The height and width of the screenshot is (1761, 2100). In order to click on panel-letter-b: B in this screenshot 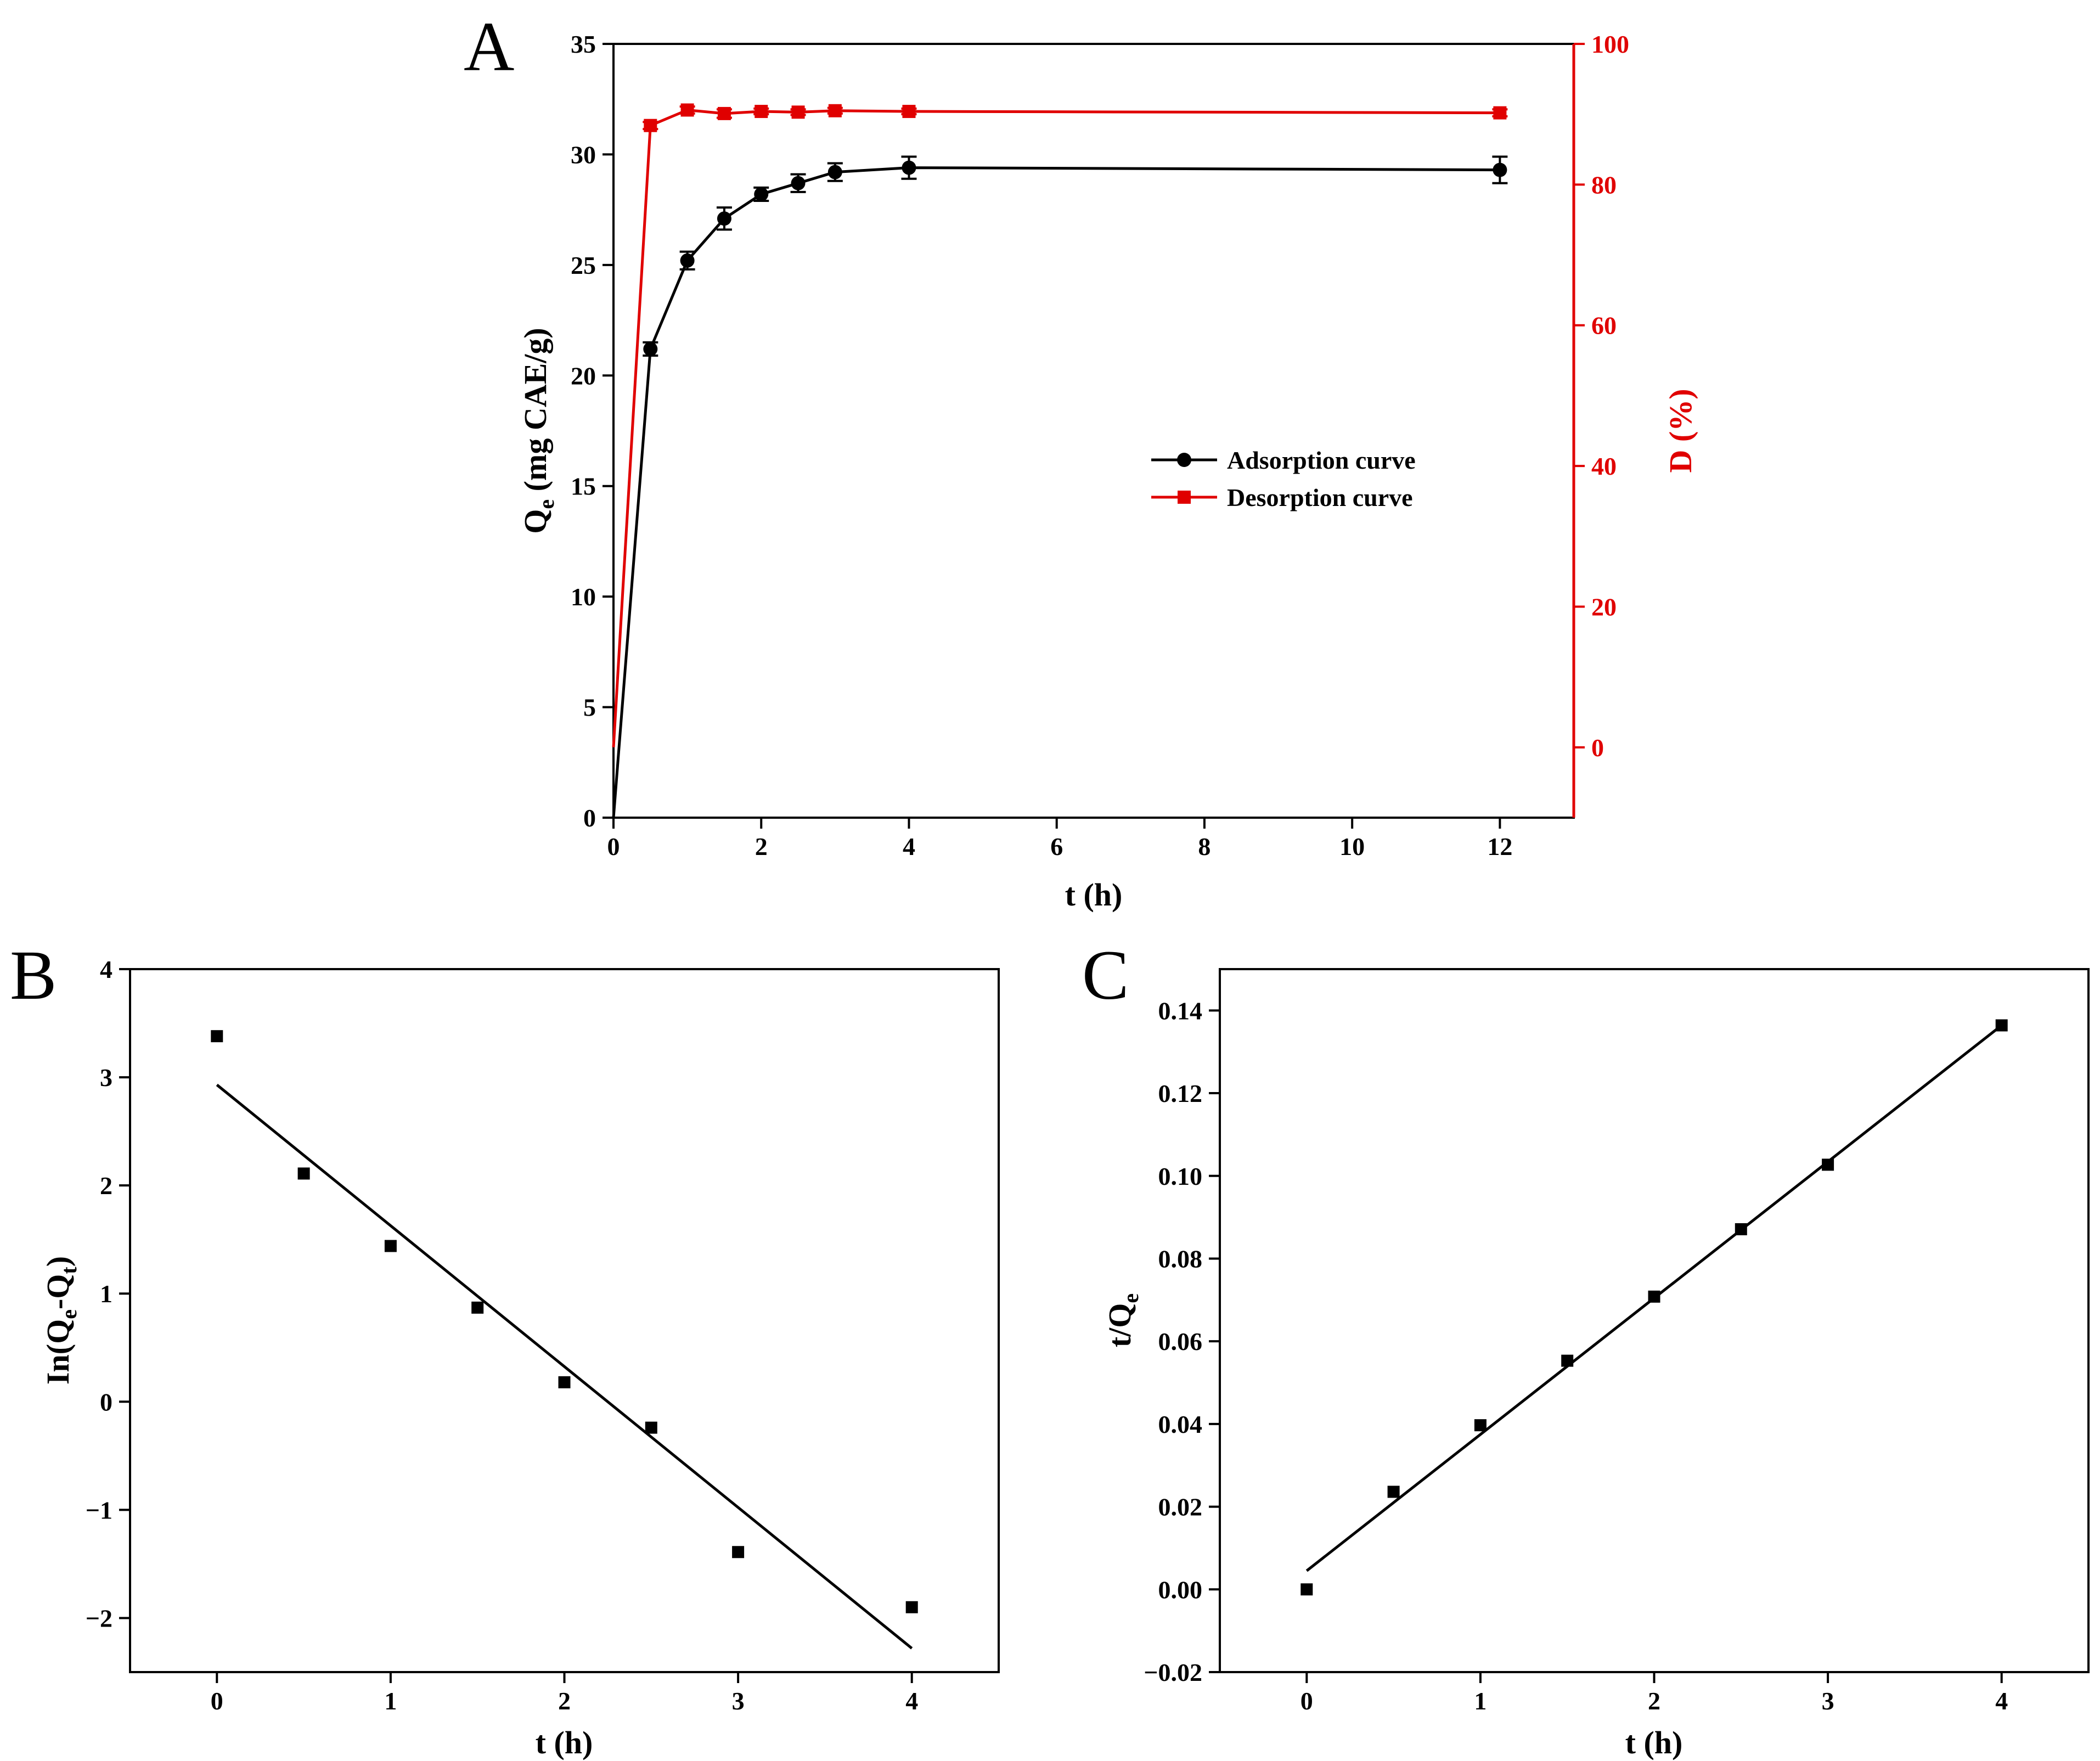, I will do `click(34, 975)`.